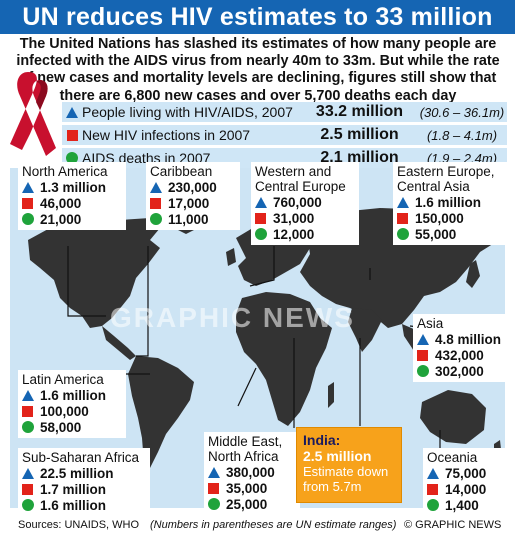  What do you see at coordinates (337, 456) in the screenshot?
I see `india-value: 2.5 million` at bounding box center [337, 456].